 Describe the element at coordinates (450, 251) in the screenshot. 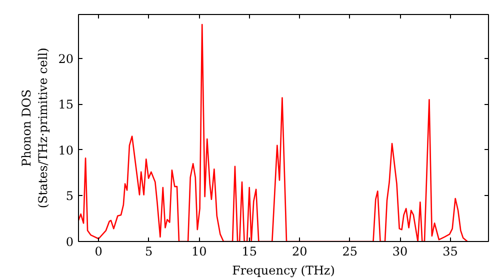

I see `x-tick-label: 35` at that location.